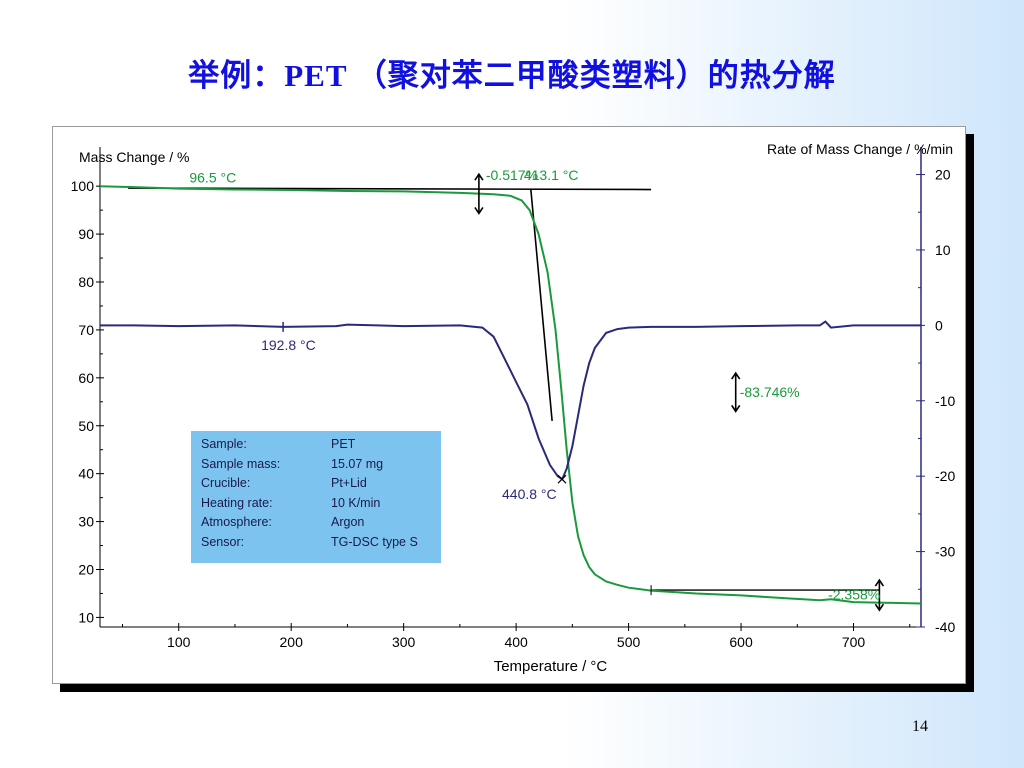  I want to click on y2-tick-label: 20, so click(943, 175).